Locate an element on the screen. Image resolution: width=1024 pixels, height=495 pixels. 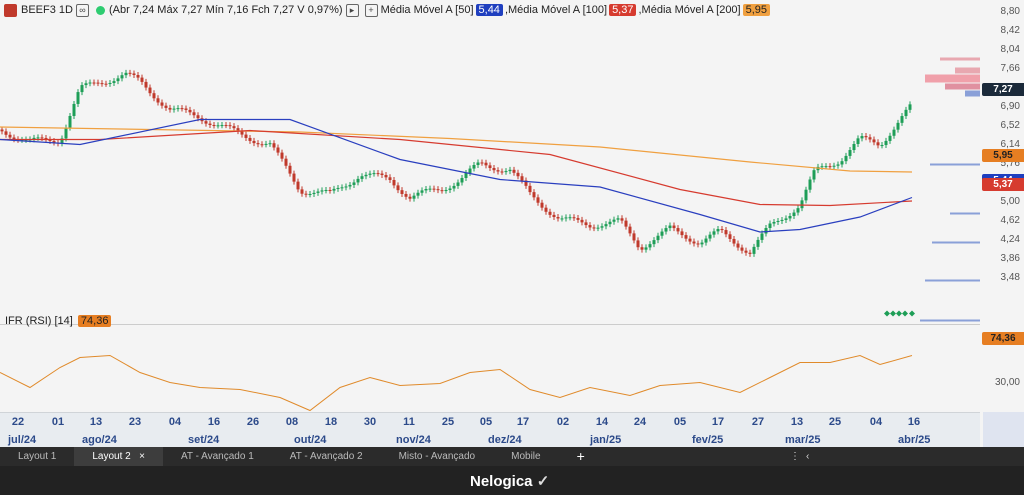
tab-layout-2: Layout 2 × is located at coordinates (118, 456).